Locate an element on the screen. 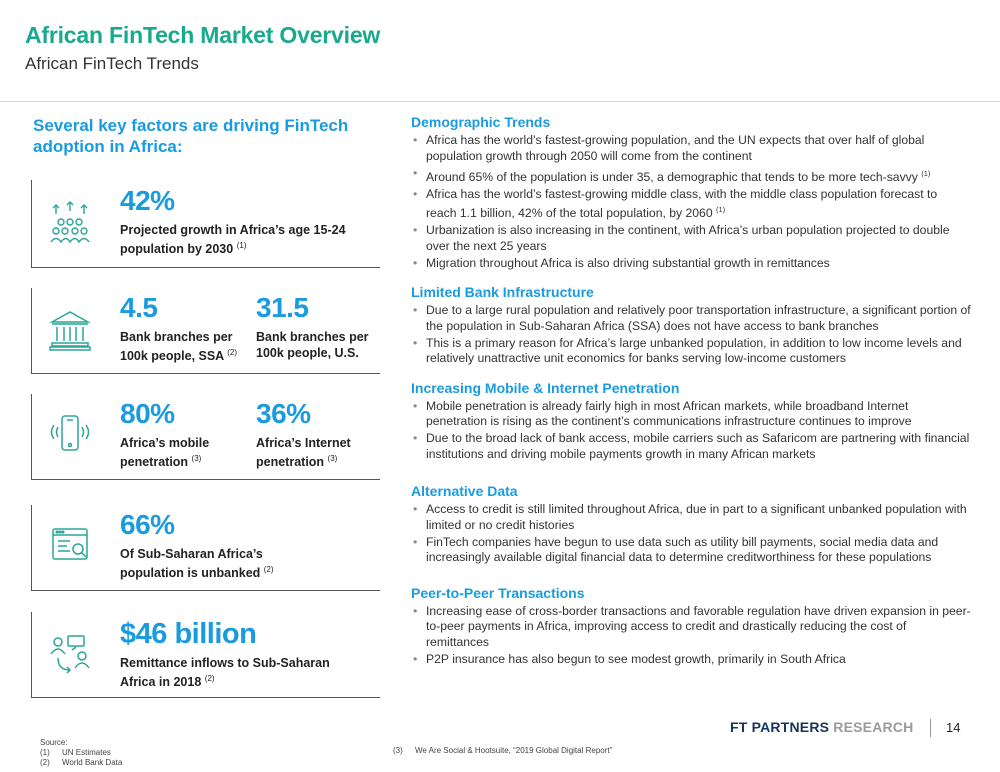  stat-value: 42% is located at coordinates (147, 200).